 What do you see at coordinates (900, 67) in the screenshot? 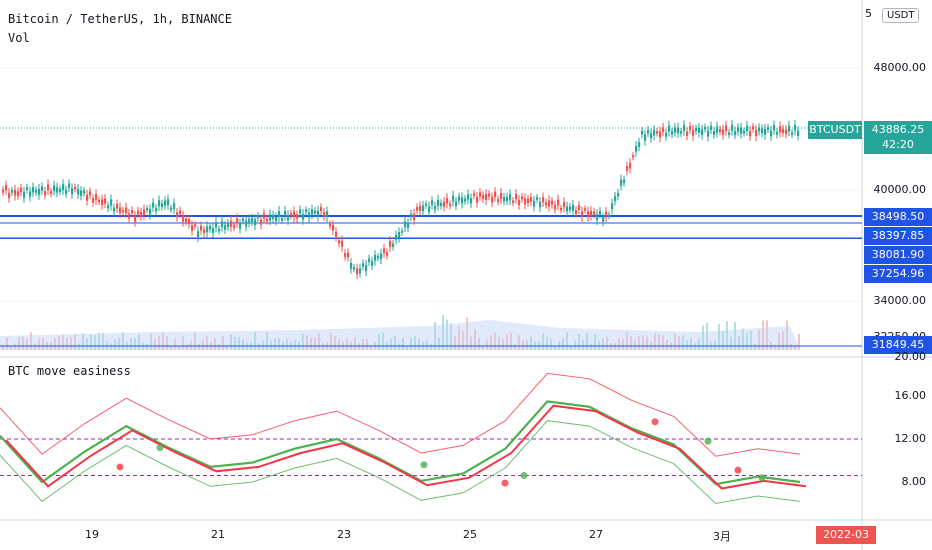
I see `price-axis-label: 48000.00` at bounding box center [900, 67].